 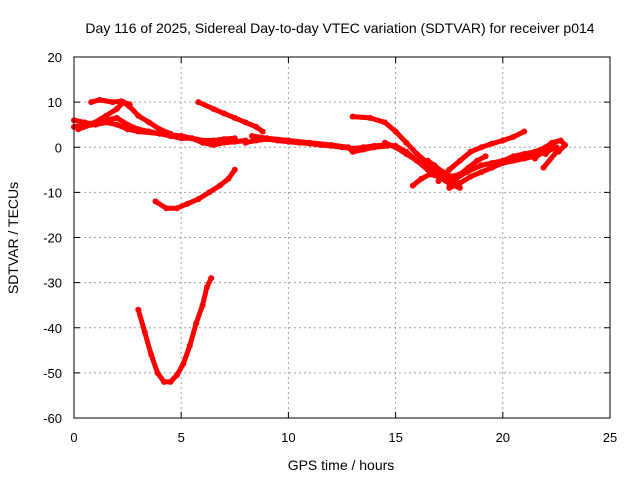 What do you see at coordinates (55, 57) in the screenshot?
I see `y-tick-label: 20` at bounding box center [55, 57].